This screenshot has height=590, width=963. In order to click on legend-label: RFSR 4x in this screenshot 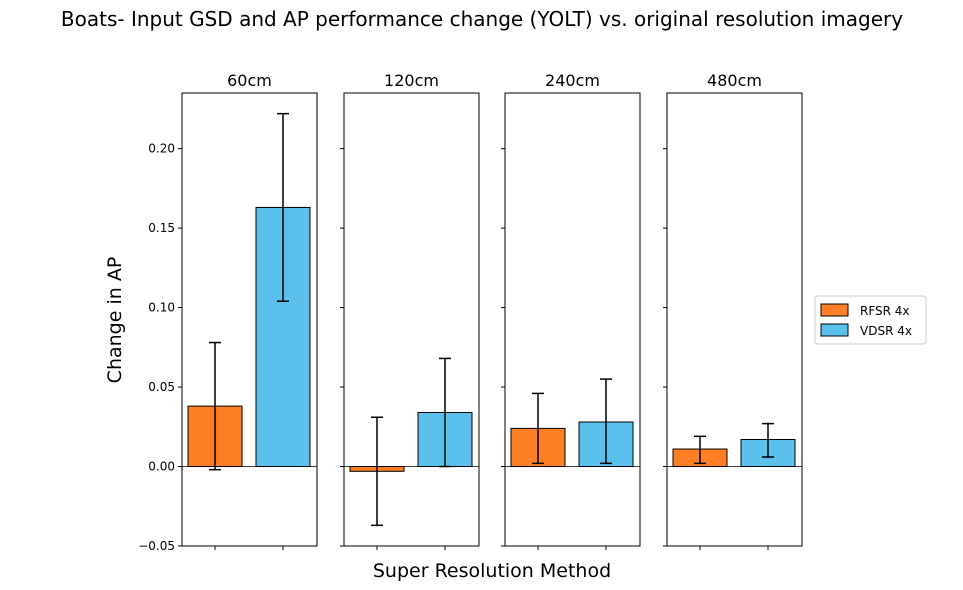, I will do `click(885, 311)`.